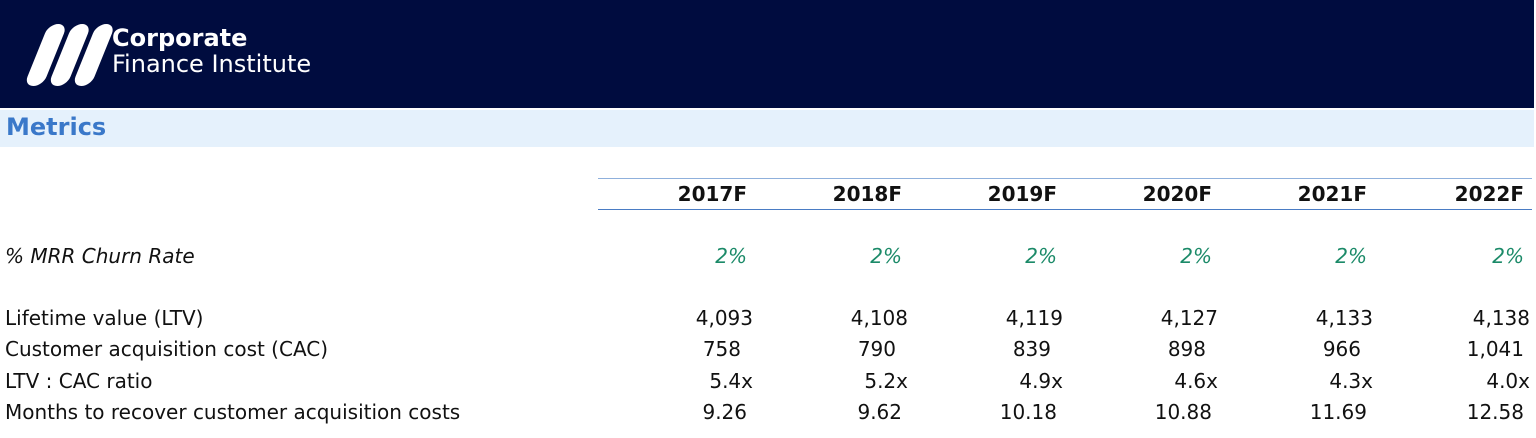 The width and height of the screenshot is (1536, 438). What do you see at coordinates (1186, 349) in the screenshot?
I see `cell-value: 898` at bounding box center [1186, 349].